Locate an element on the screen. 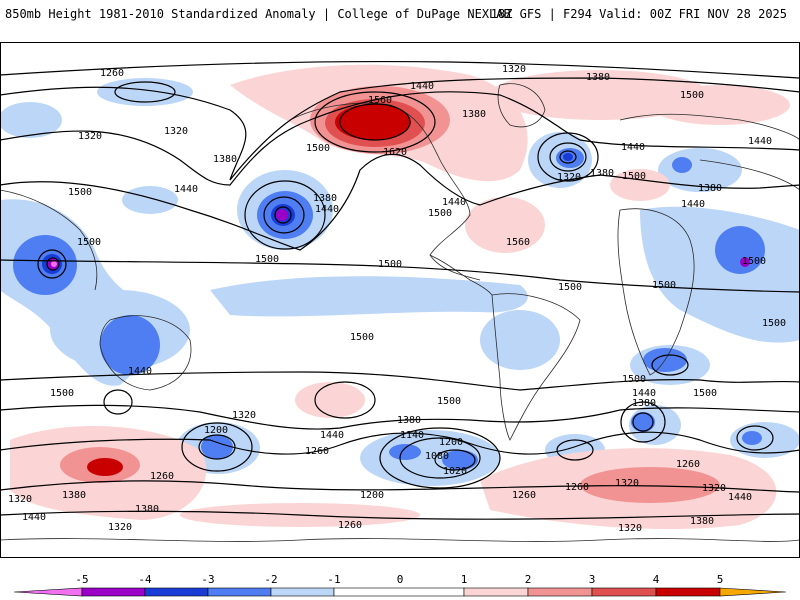 This screenshot has height=600, width=800. colorbar-tick-neg5: -5 is located at coordinates (81, 579).